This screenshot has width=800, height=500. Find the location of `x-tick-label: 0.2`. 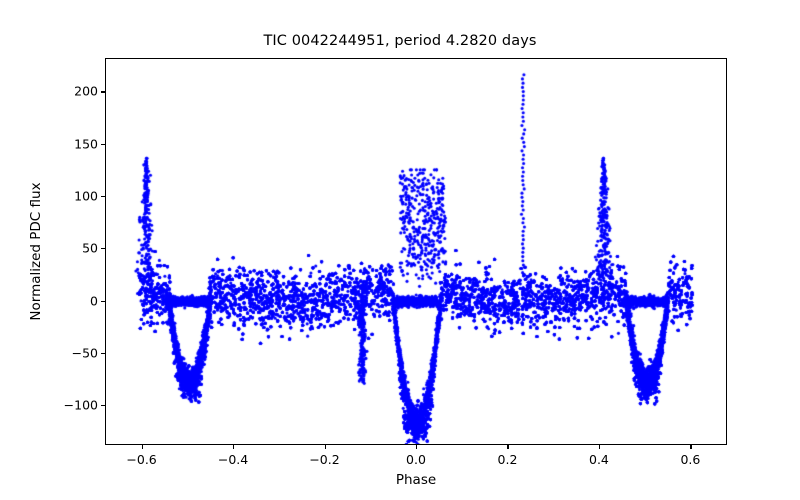

x-tick-label: 0.2 is located at coordinates (507, 459).